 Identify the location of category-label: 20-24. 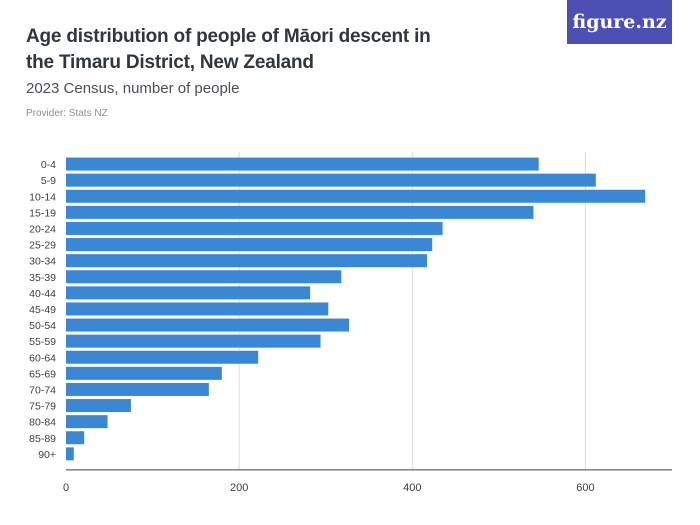
(42, 229).